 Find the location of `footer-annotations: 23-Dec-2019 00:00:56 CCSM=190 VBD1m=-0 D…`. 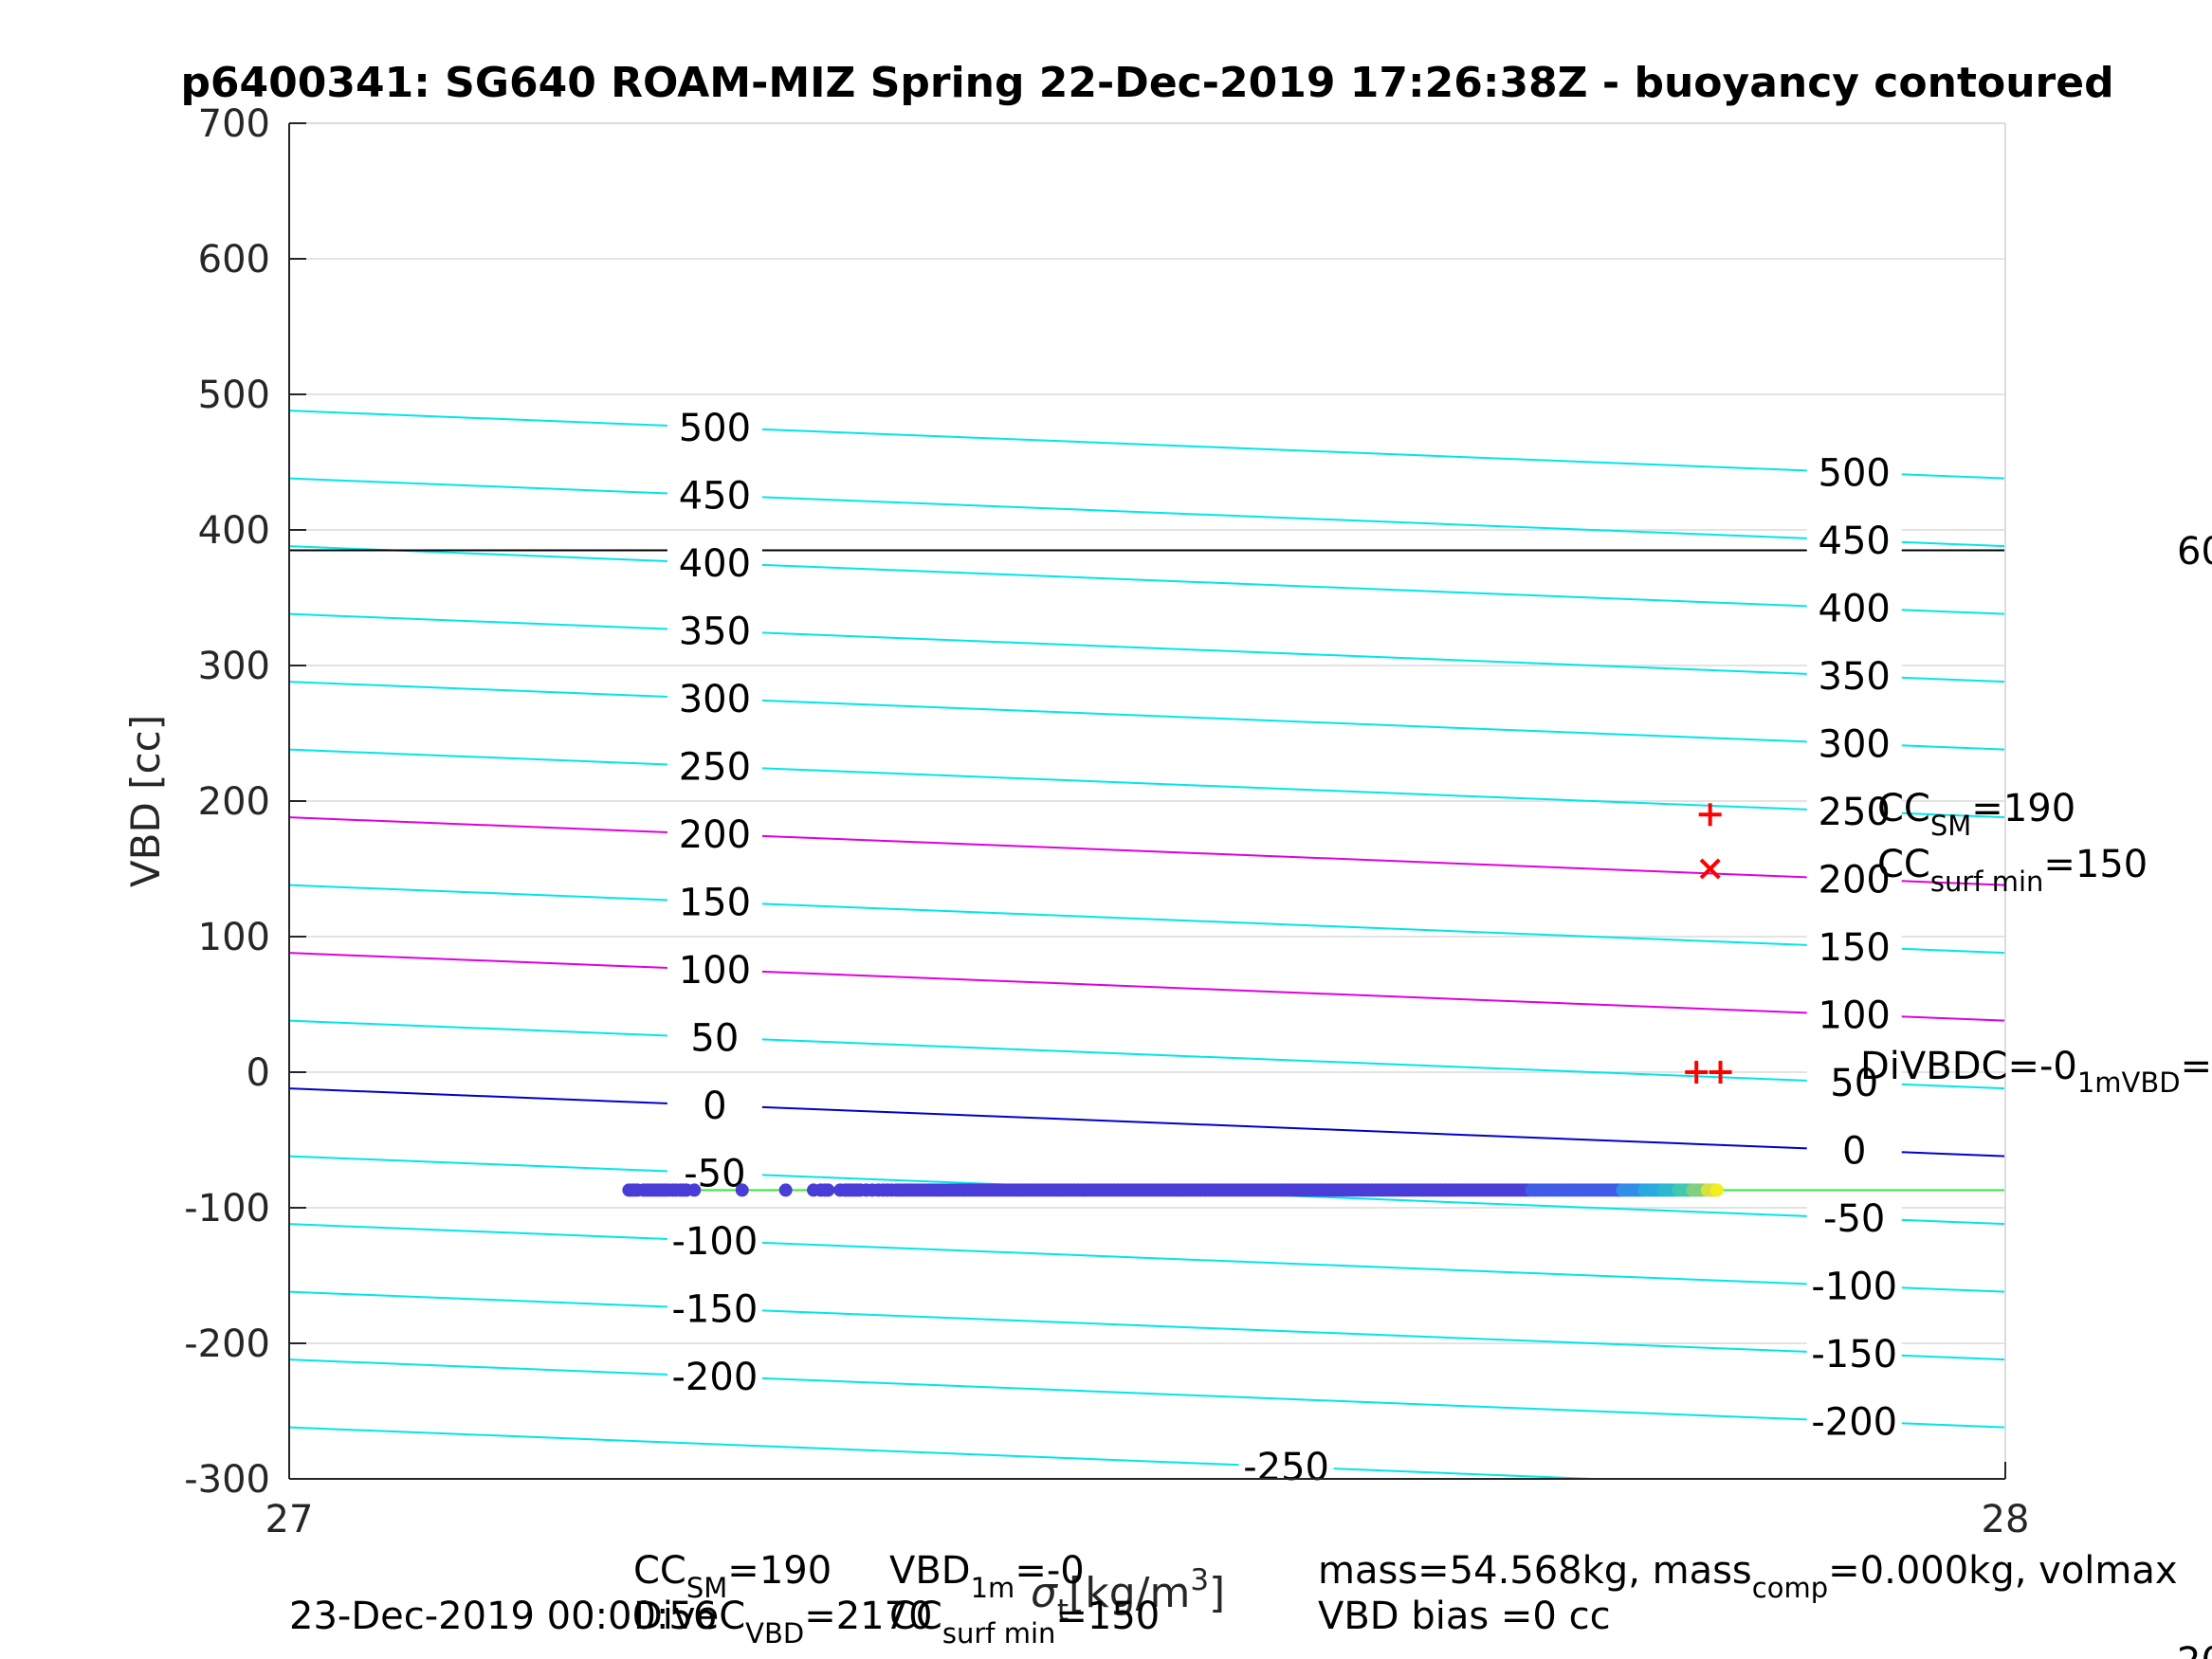

footer-annotations: 23-Dec-2019 00:00:56 CCSM=190 VBD1m=-0 D… is located at coordinates (1250, 1604).